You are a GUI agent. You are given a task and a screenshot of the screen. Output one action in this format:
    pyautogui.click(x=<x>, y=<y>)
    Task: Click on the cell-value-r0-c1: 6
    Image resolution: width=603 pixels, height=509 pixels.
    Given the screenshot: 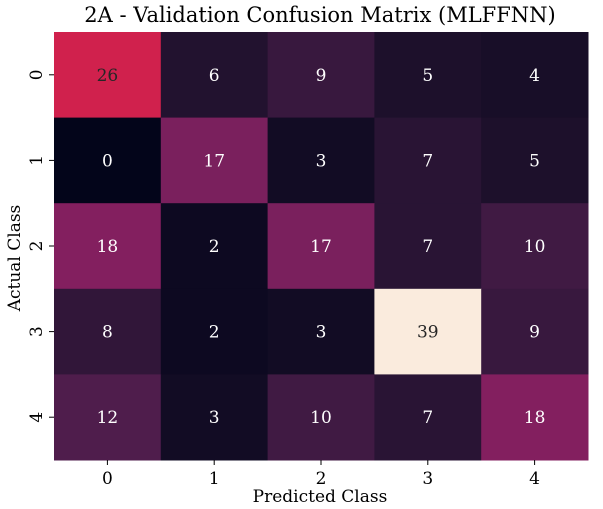 What is the action you would take?
    pyautogui.click(x=214, y=76)
    